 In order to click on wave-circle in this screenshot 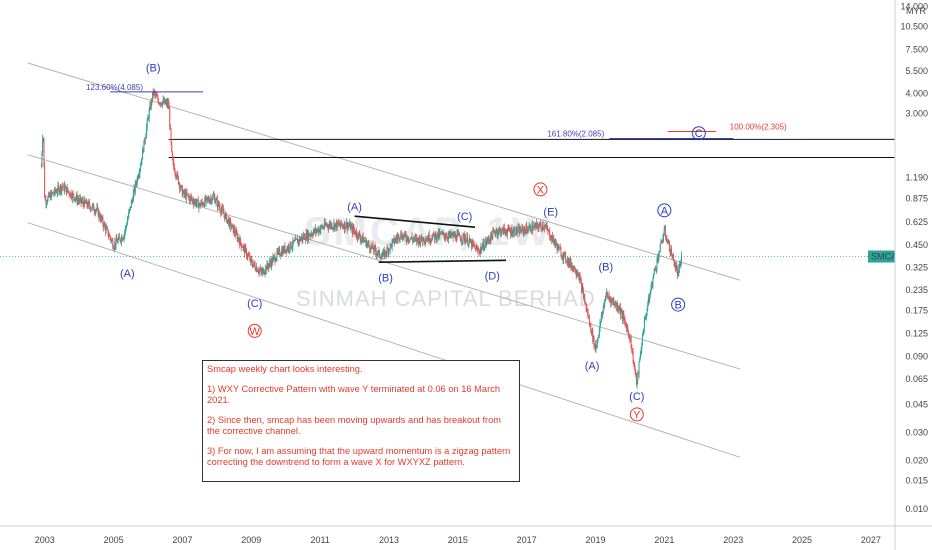, I will do `click(540, 189)`.